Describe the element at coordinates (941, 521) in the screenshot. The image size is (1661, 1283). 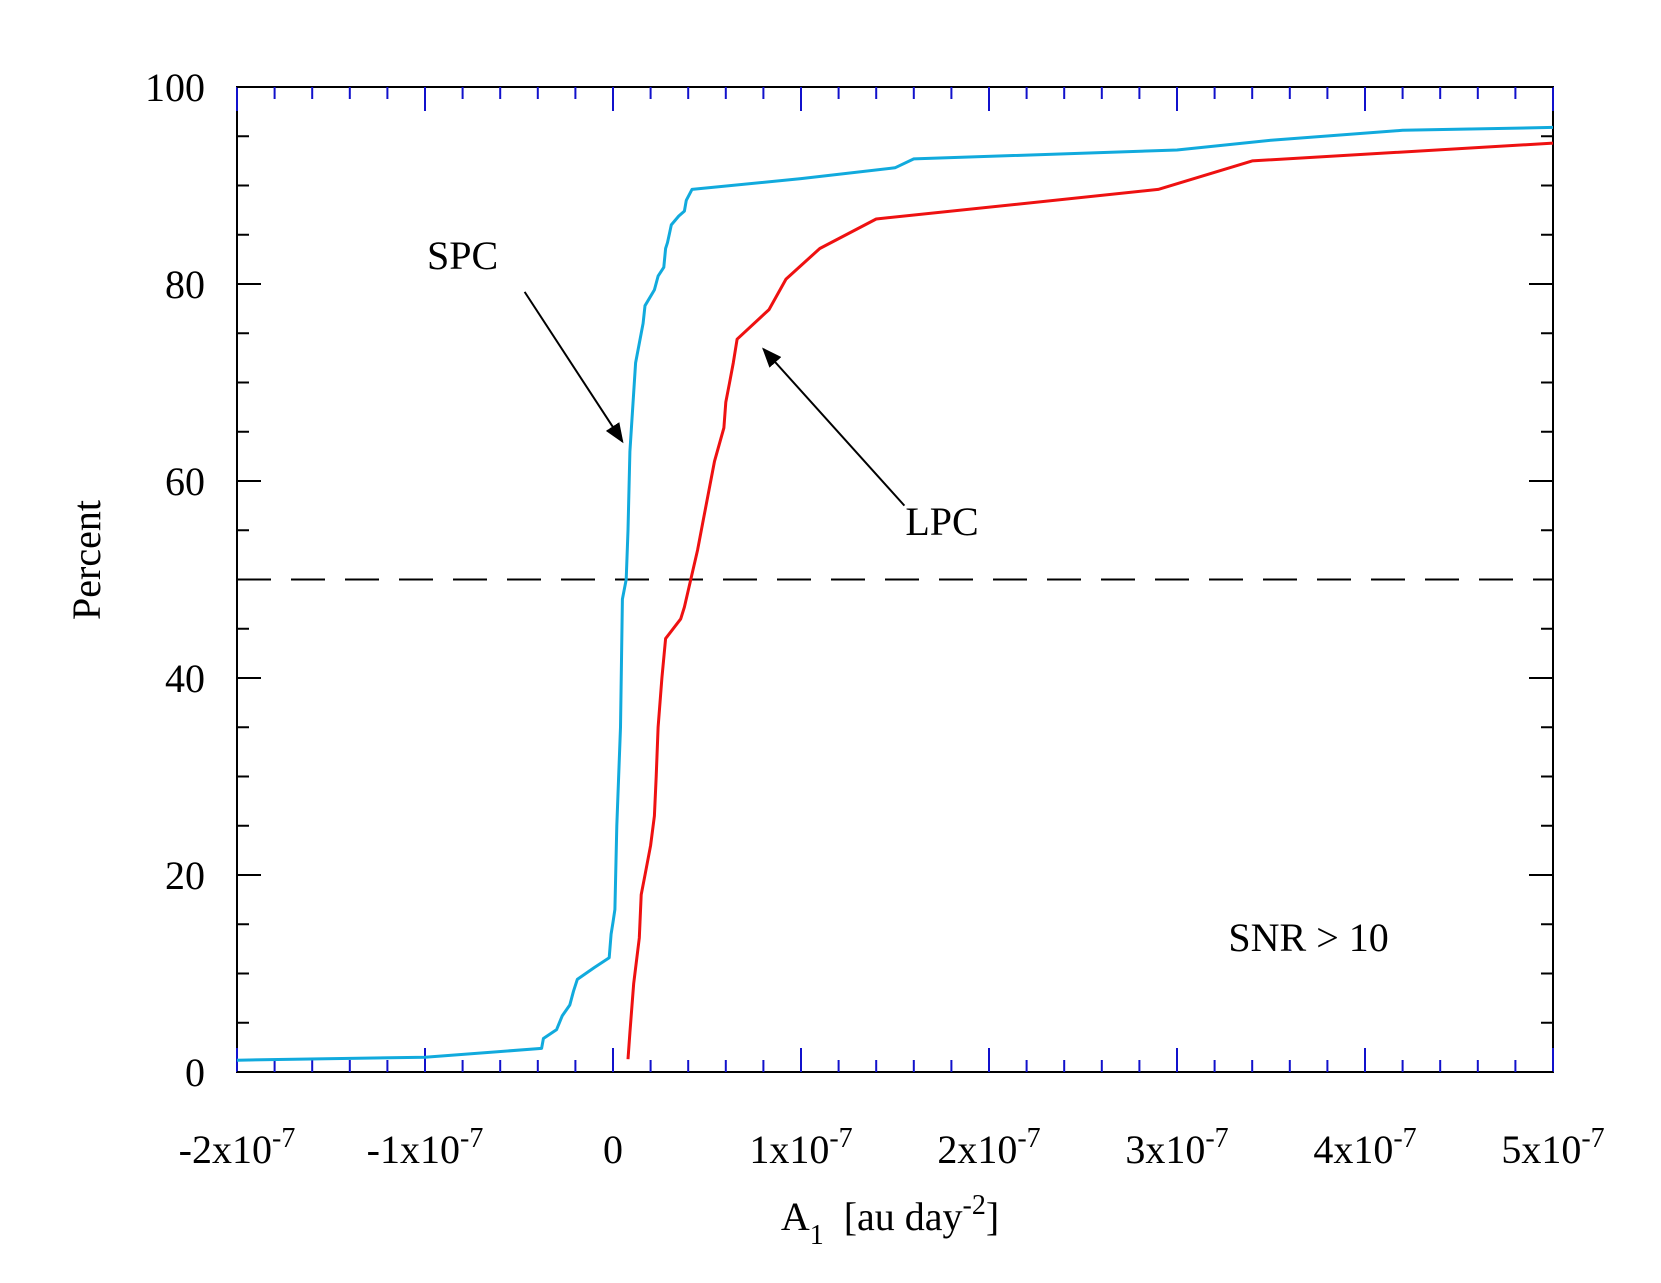
I see `annotation-lpc: LPC` at that location.